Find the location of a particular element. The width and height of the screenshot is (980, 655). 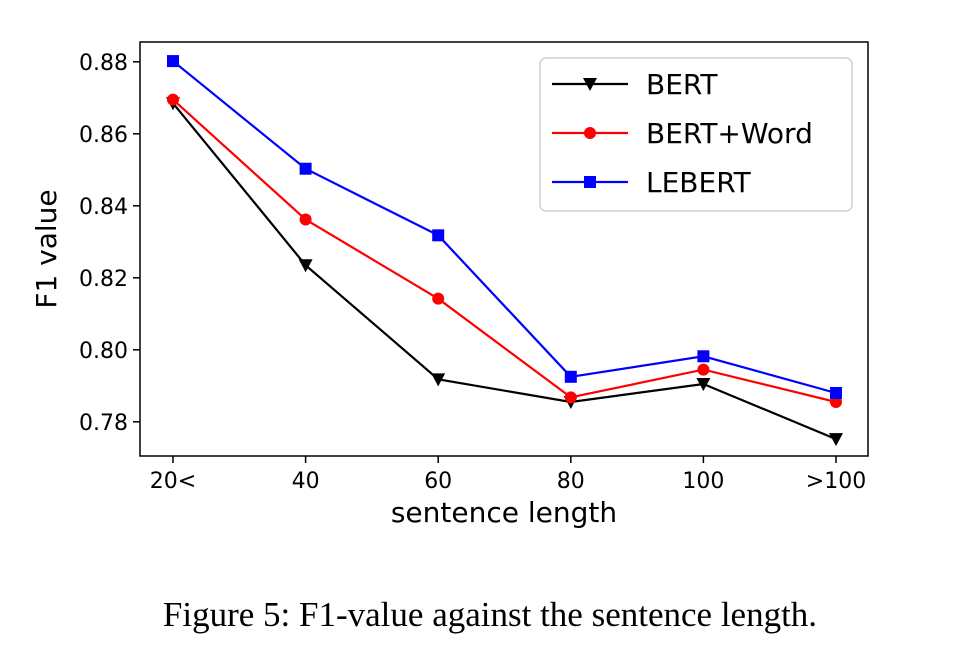

y-tick-label: 0.78 is located at coordinates (103, 423).